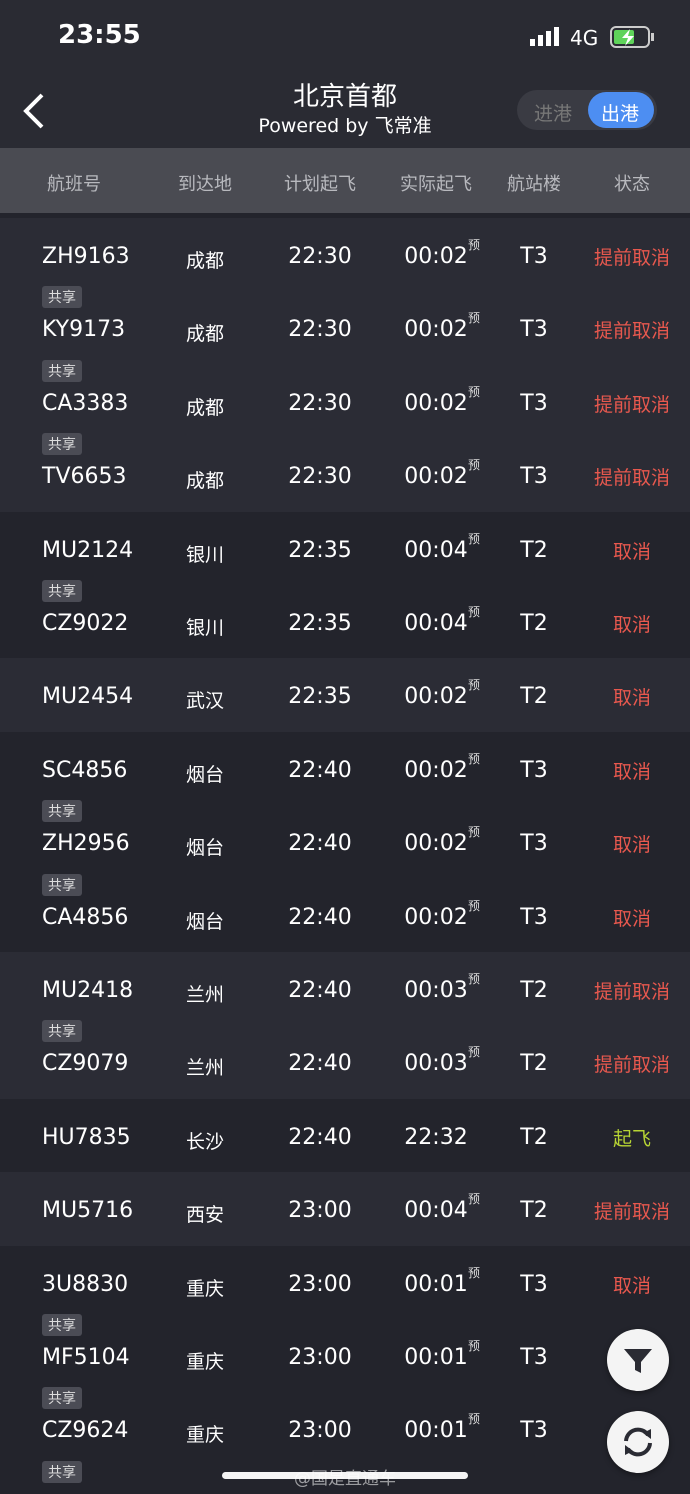 The image size is (690, 1494). What do you see at coordinates (436, 623) in the screenshot?
I see `actual: 00:04` at bounding box center [436, 623].